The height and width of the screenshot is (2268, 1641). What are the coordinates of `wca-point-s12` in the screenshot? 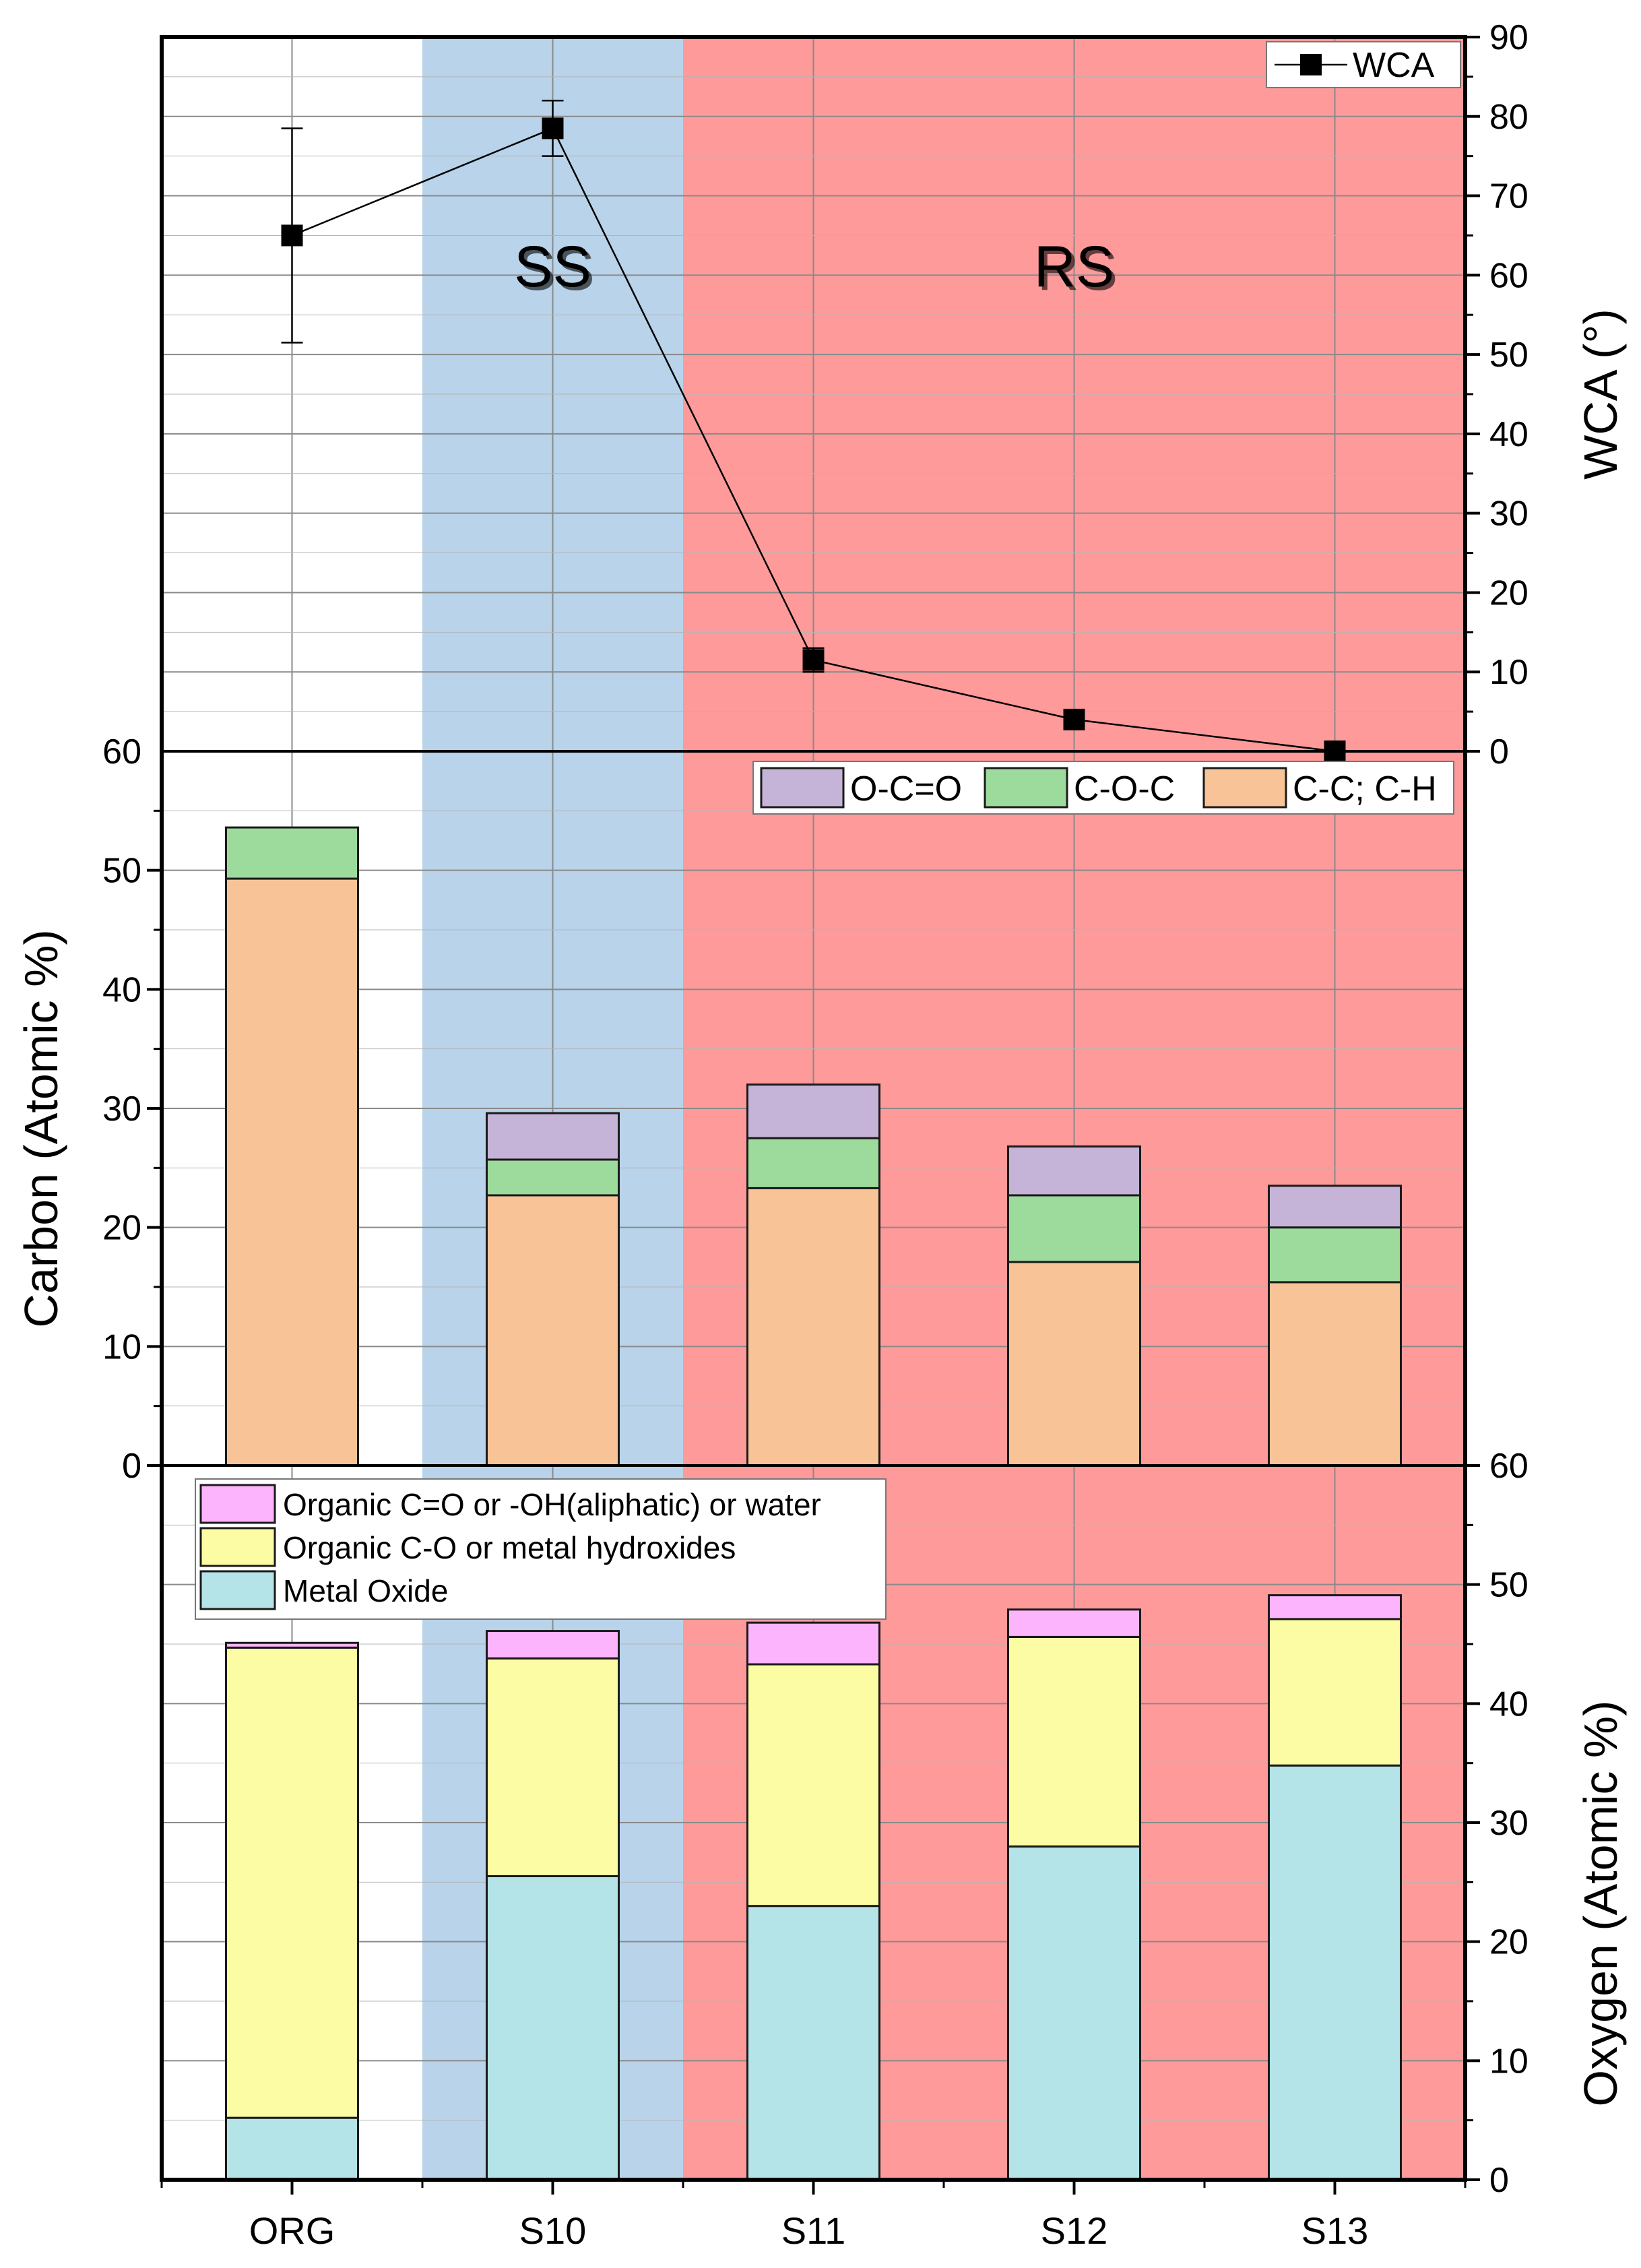 It's located at (1074, 719).